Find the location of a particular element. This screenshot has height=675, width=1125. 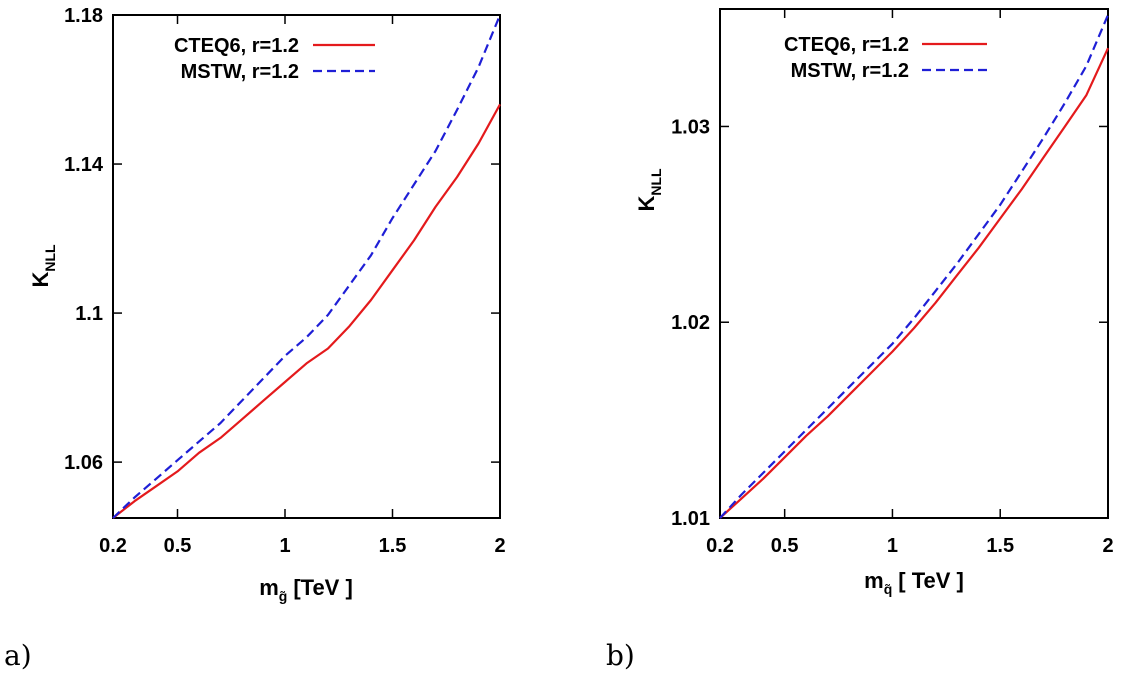

legend-label-a-0: CTEQ6, r=1.2 is located at coordinates (236, 46).